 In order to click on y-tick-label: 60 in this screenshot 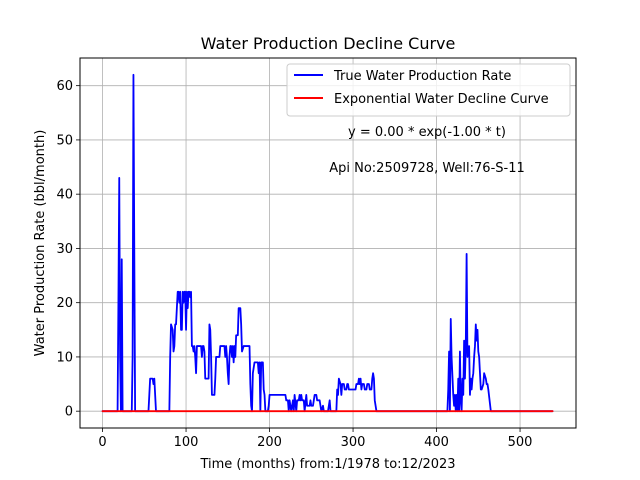, I will do `click(64, 86)`.